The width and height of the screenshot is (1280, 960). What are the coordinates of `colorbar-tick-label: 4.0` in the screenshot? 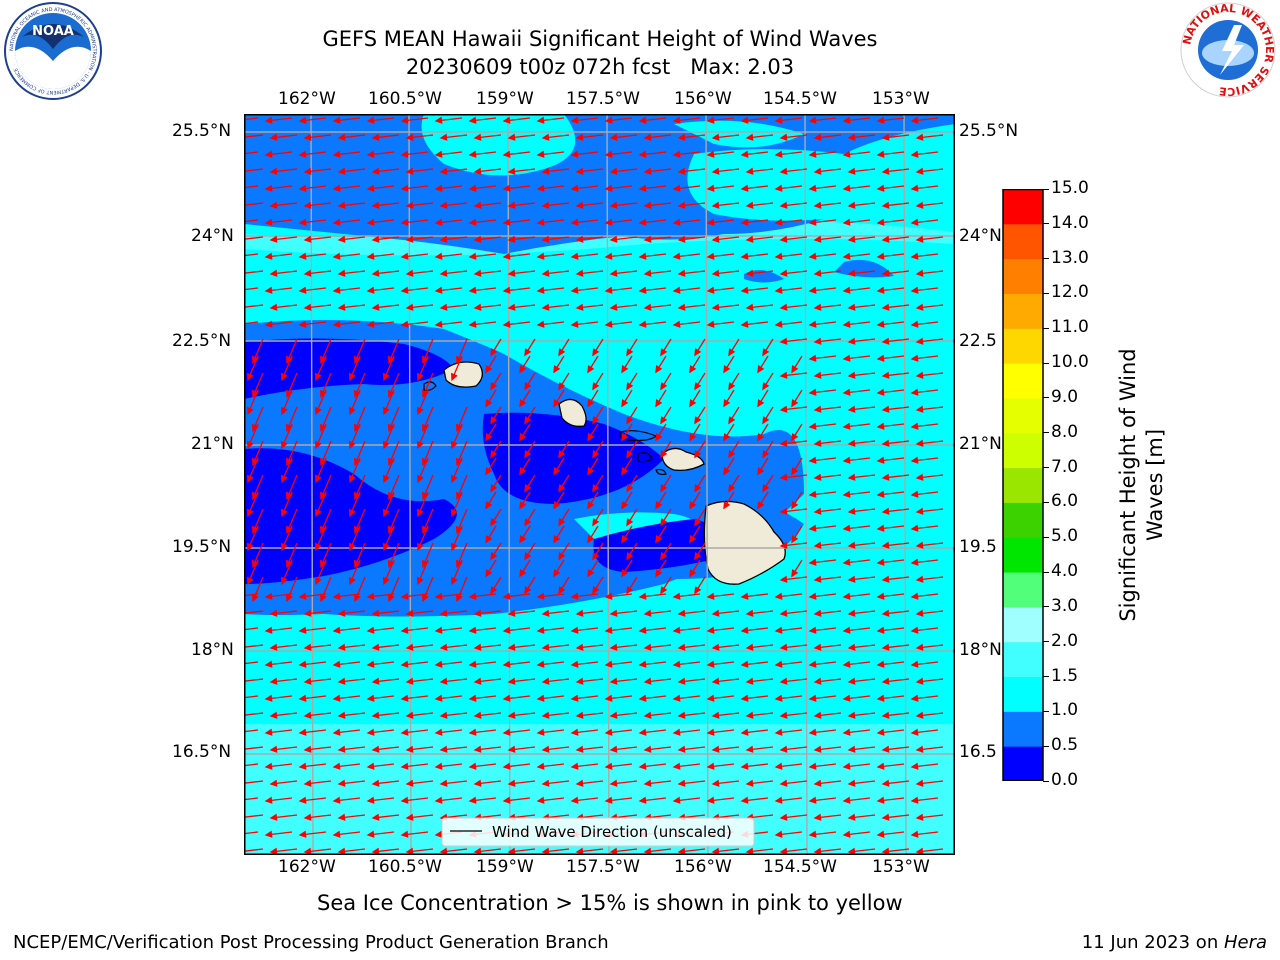 It's located at (1065, 571).